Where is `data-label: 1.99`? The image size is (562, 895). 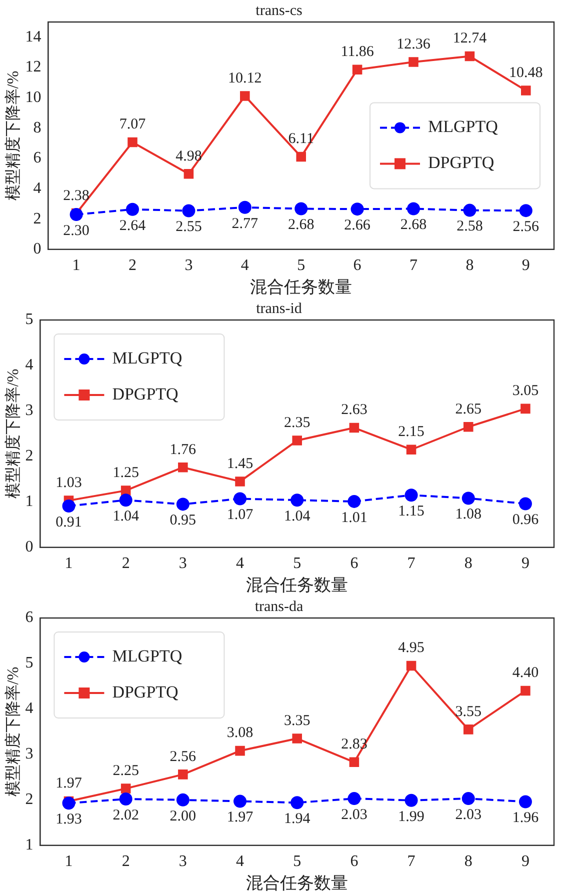
data-label: 1.99 is located at coordinates (411, 816).